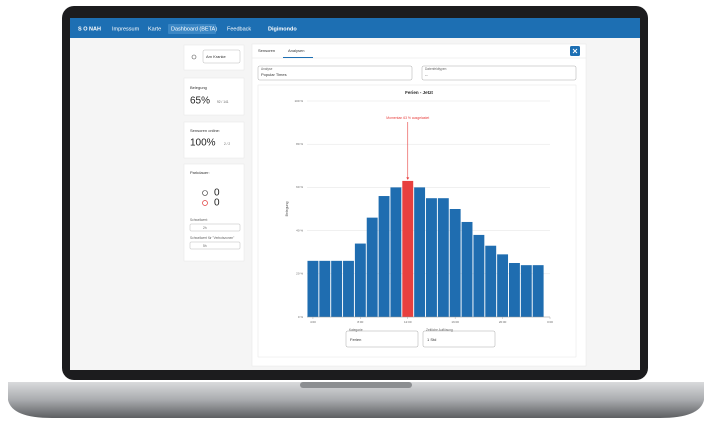 The height and width of the screenshot is (426, 712). Describe the element at coordinates (407, 118) in the screenshot. I see `annotation: Momentan 63 % ausgelastet` at that location.